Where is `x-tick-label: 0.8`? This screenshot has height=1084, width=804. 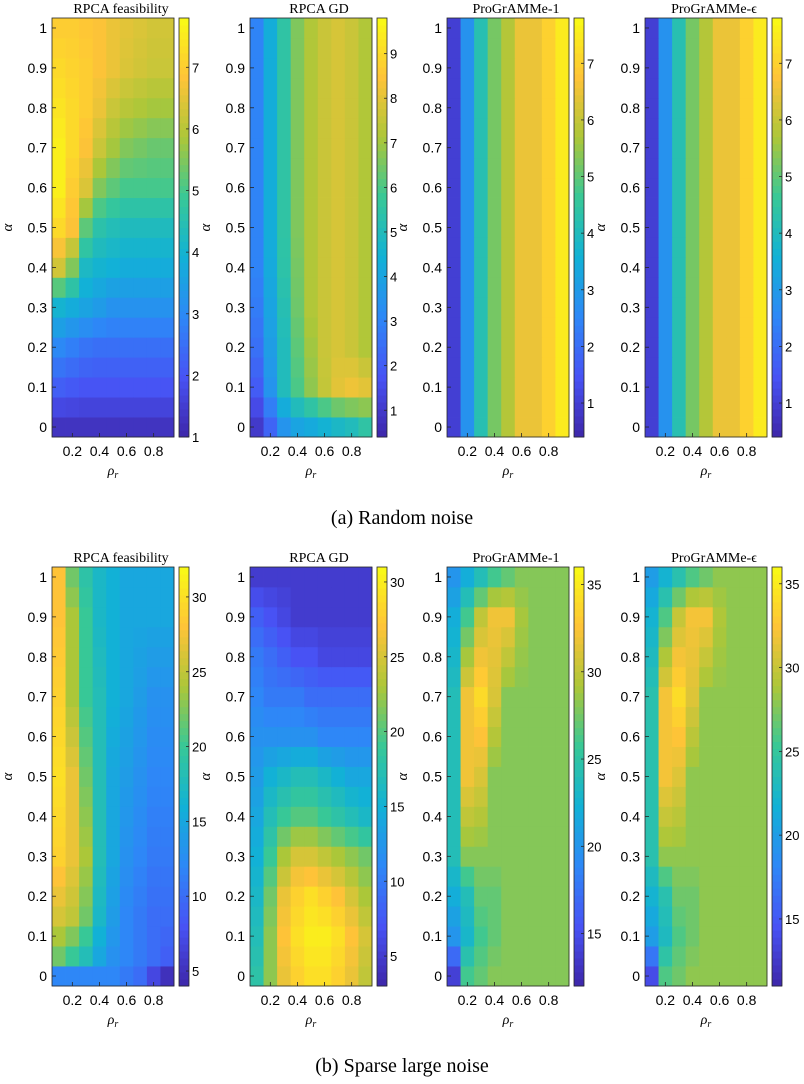
x-tick-label: 0.8 is located at coordinates (154, 1000).